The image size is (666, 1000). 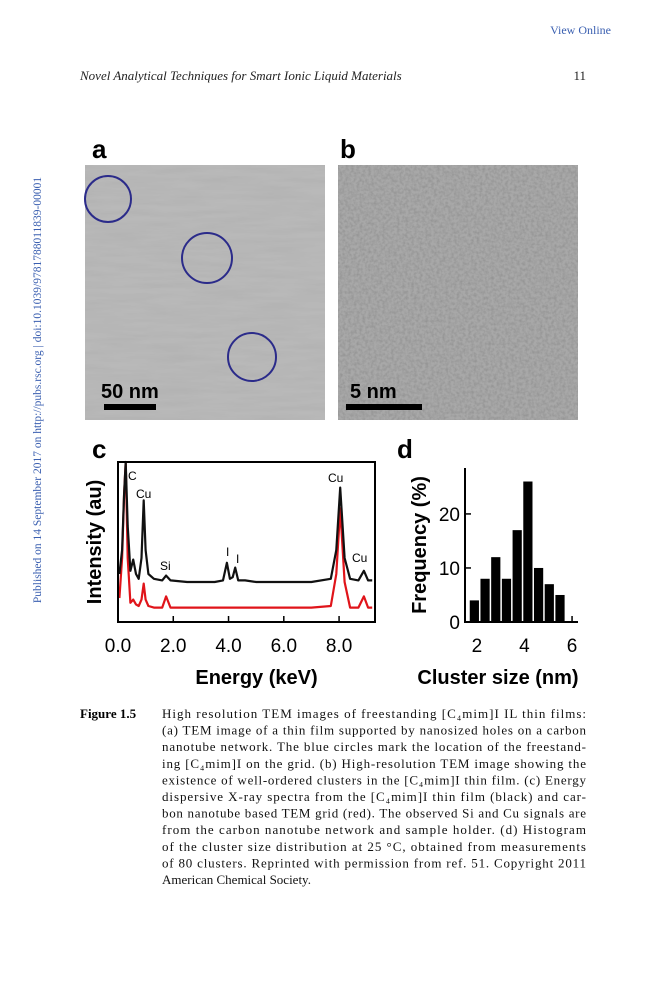 I want to click on x-tick-label: 6, so click(x=572, y=646).